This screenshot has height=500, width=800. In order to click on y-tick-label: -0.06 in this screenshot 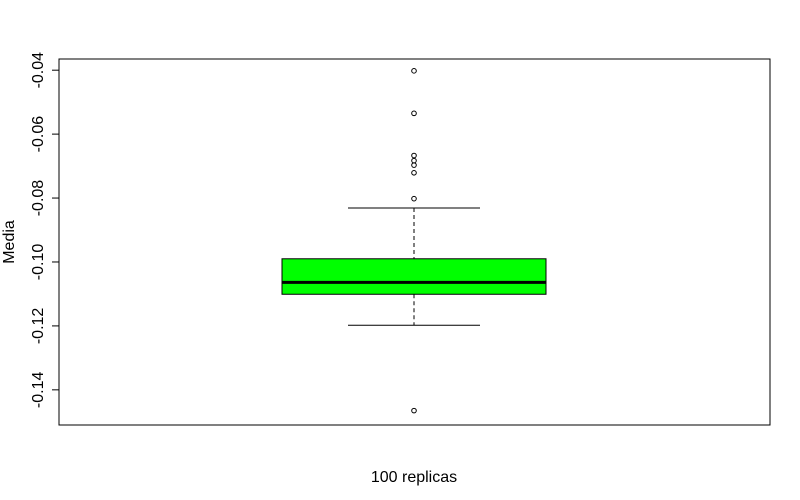, I will do `click(38, 134)`.